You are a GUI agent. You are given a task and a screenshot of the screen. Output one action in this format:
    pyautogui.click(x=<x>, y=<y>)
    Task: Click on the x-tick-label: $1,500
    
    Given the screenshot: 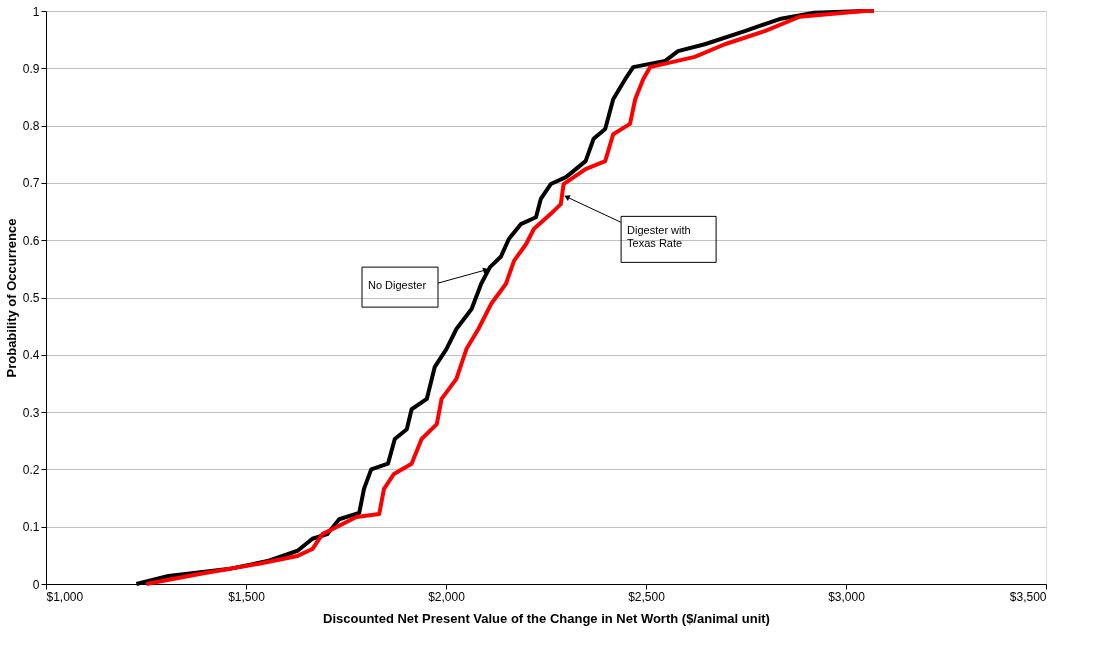 What is the action you would take?
    pyautogui.click(x=247, y=596)
    